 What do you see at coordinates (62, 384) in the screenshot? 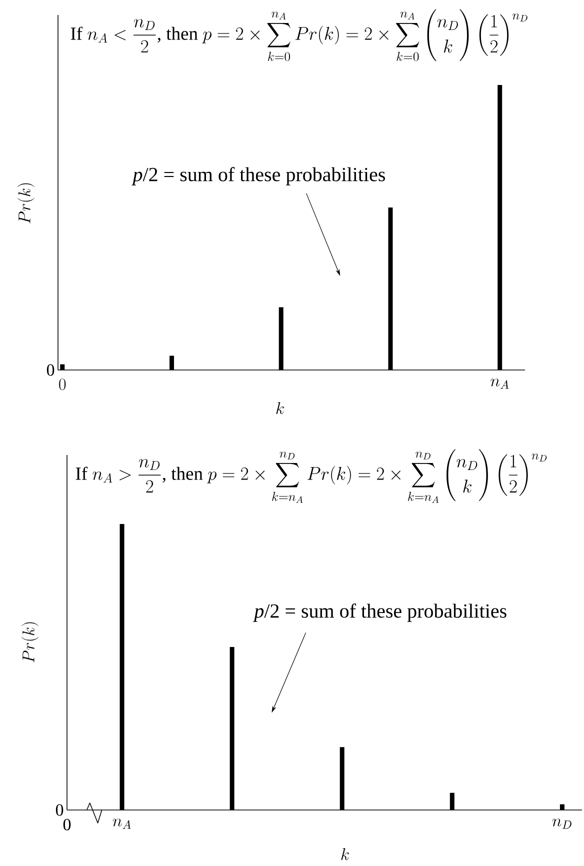
I see `x-tick-label: $0$` at bounding box center [62, 384].